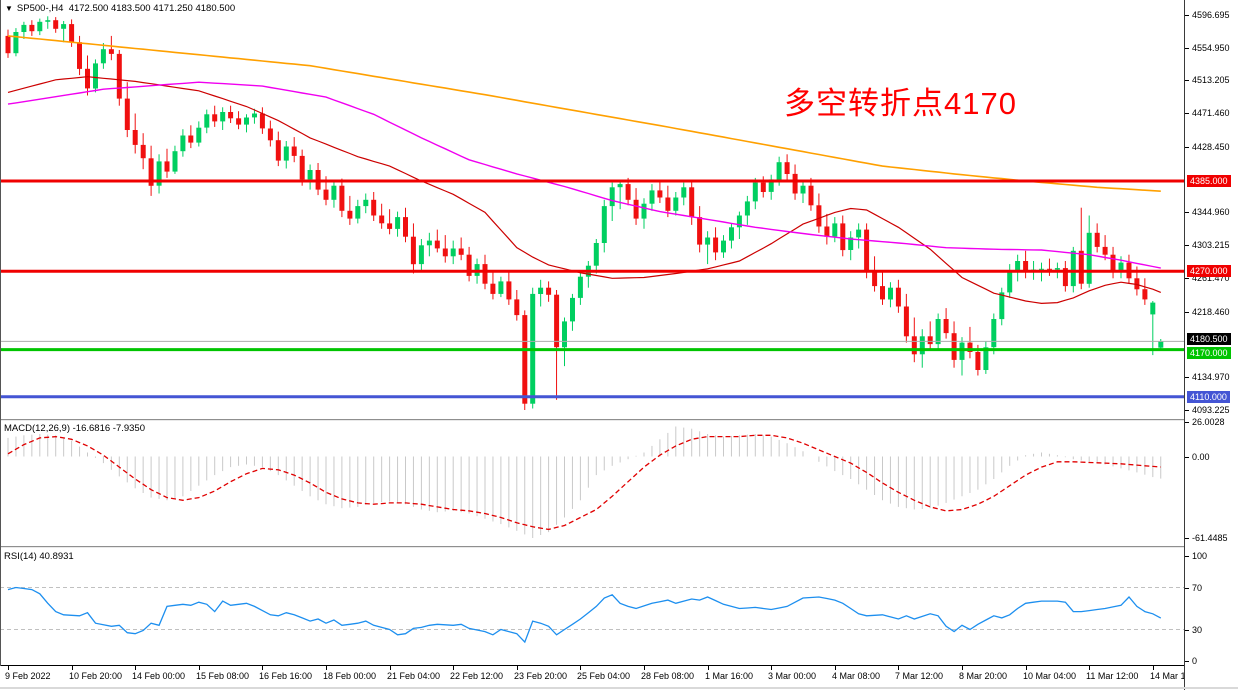  What do you see at coordinates (96, 676) in the screenshot?
I see `time-axis-label: 10 Feb 20:00` at bounding box center [96, 676].